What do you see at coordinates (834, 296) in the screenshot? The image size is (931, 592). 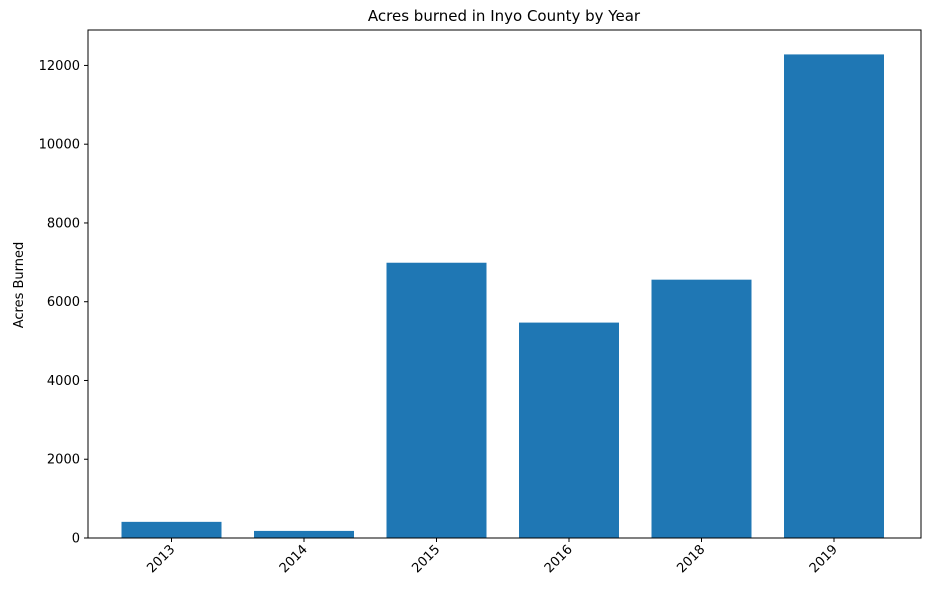 I see `bar-2019` at bounding box center [834, 296].